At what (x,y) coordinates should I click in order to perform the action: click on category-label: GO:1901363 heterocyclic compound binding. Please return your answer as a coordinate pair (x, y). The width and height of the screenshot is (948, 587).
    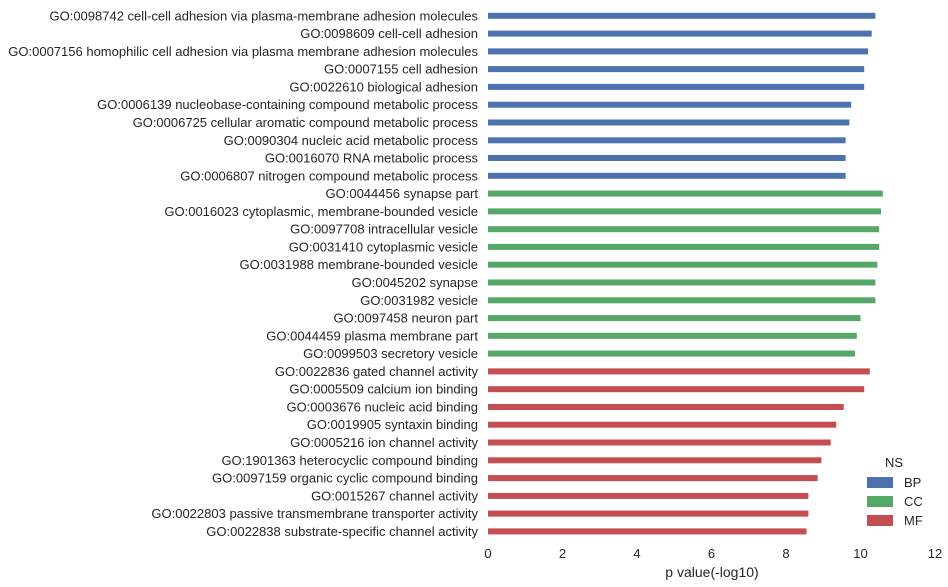
    Looking at the image, I should click on (349, 460).